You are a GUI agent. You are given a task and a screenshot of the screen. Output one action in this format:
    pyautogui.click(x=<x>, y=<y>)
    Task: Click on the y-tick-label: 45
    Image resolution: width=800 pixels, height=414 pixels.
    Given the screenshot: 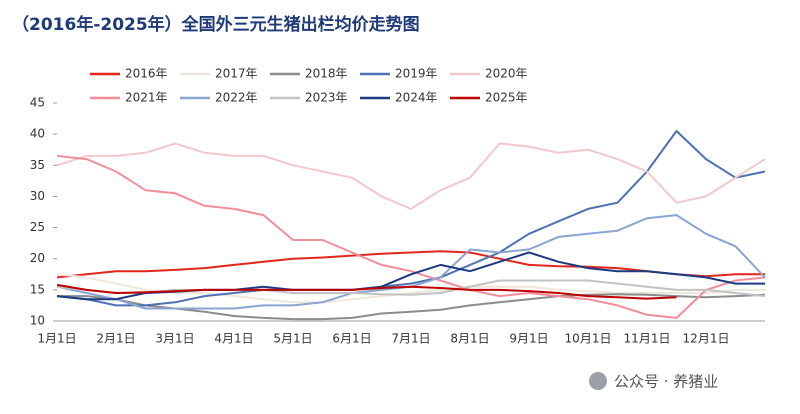 What is the action you would take?
    pyautogui.click(x=37, y=103)
    